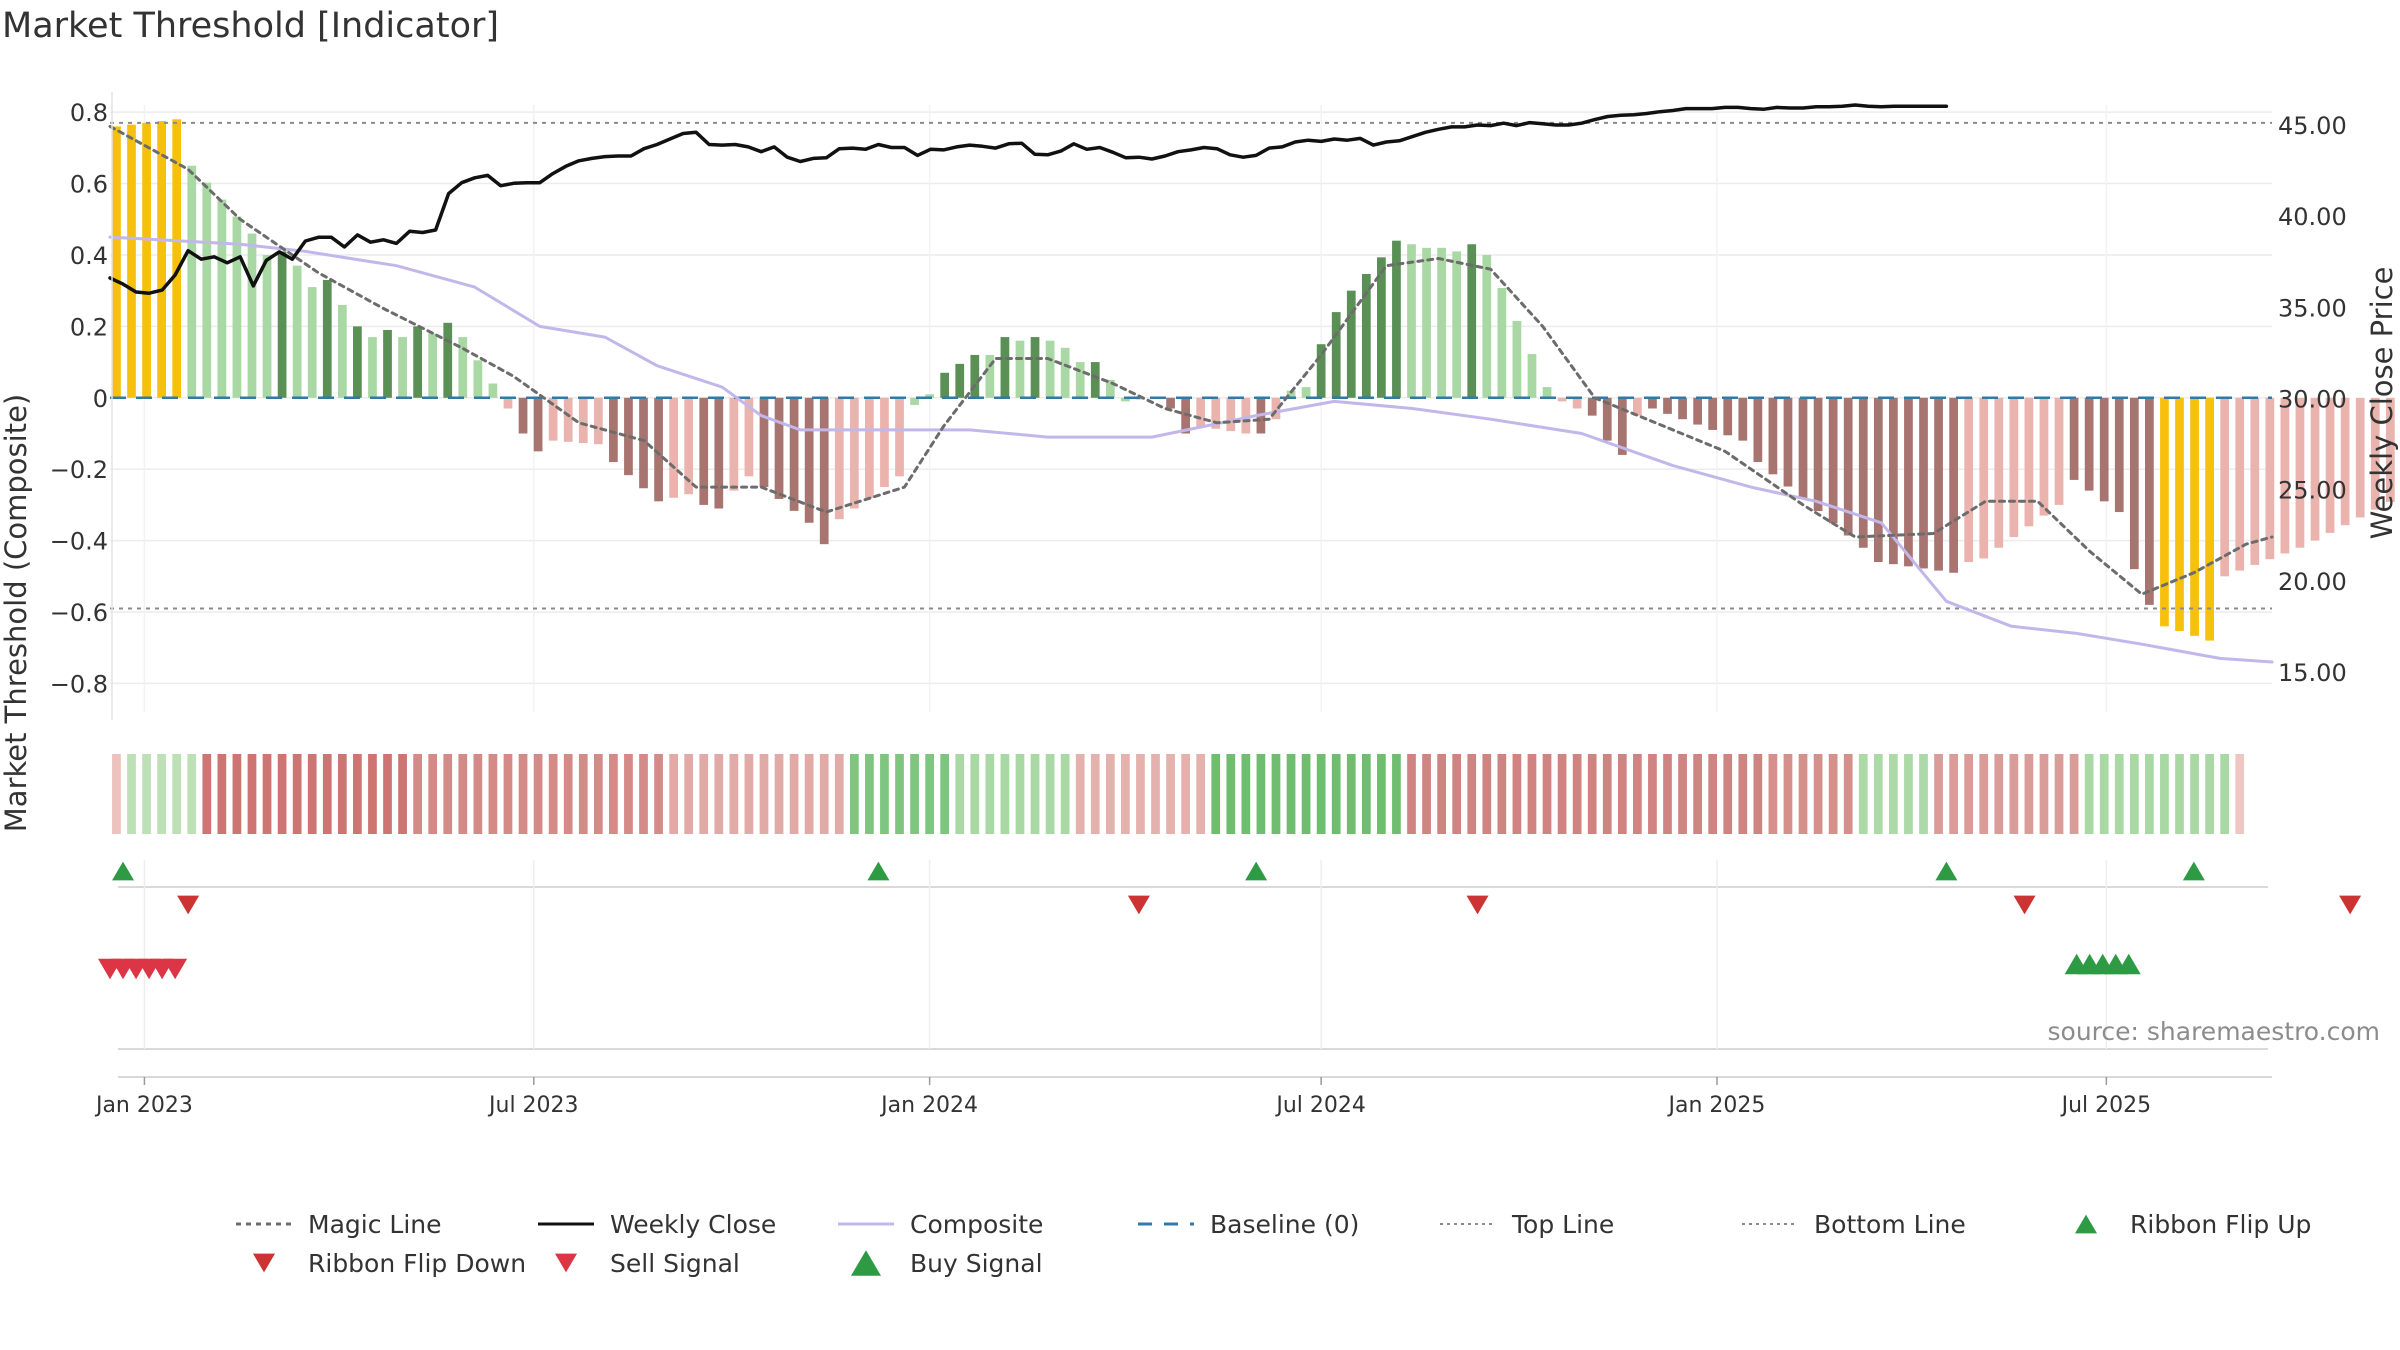  I want to click on legend-item: Buy Signal, so click(947, 1263).